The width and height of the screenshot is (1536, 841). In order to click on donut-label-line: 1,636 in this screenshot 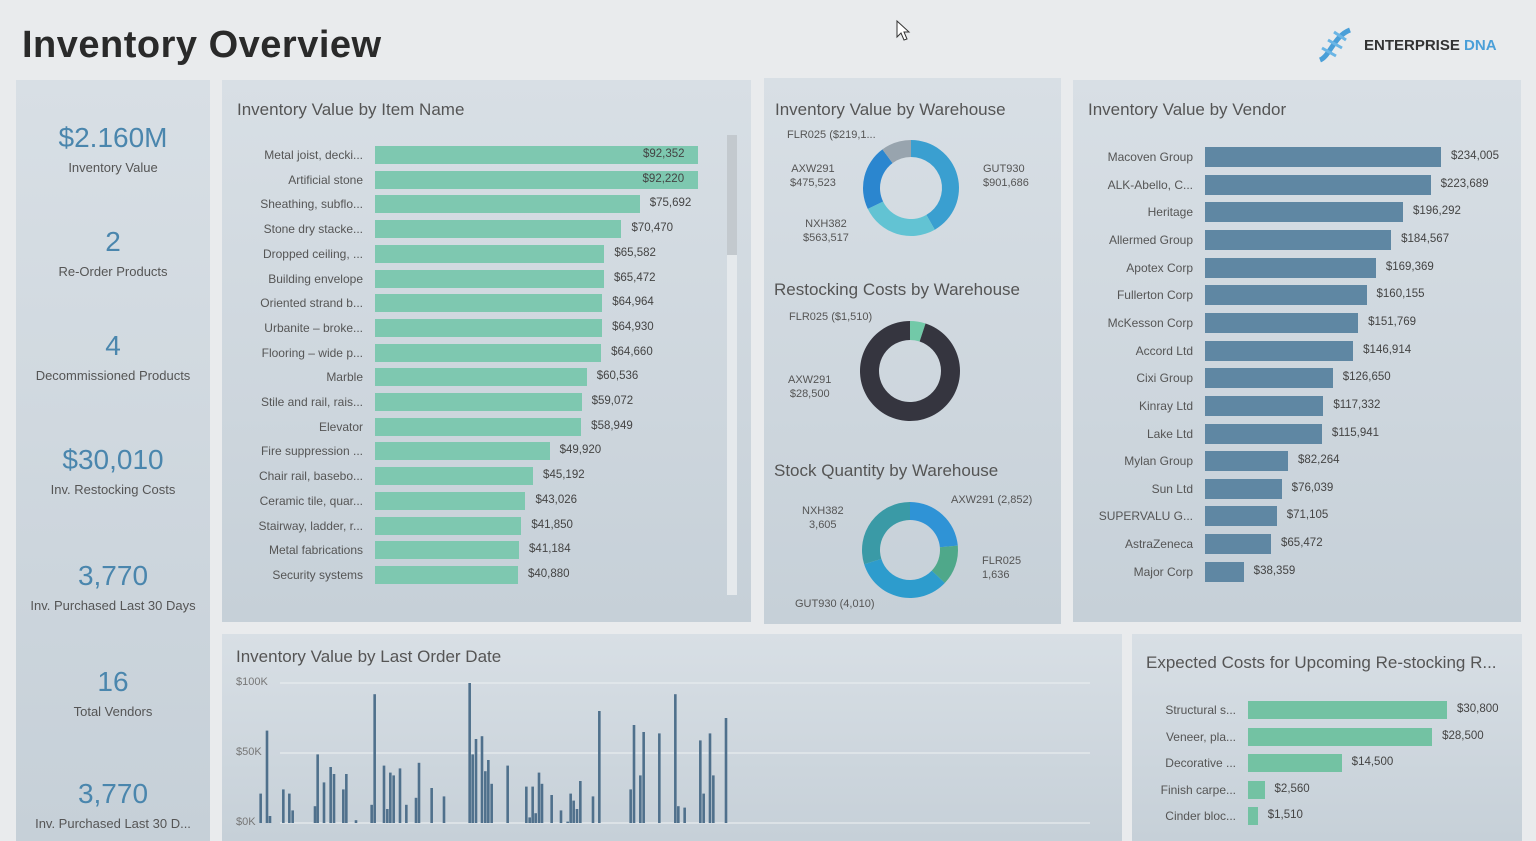, I will do `click(996, 575)`.